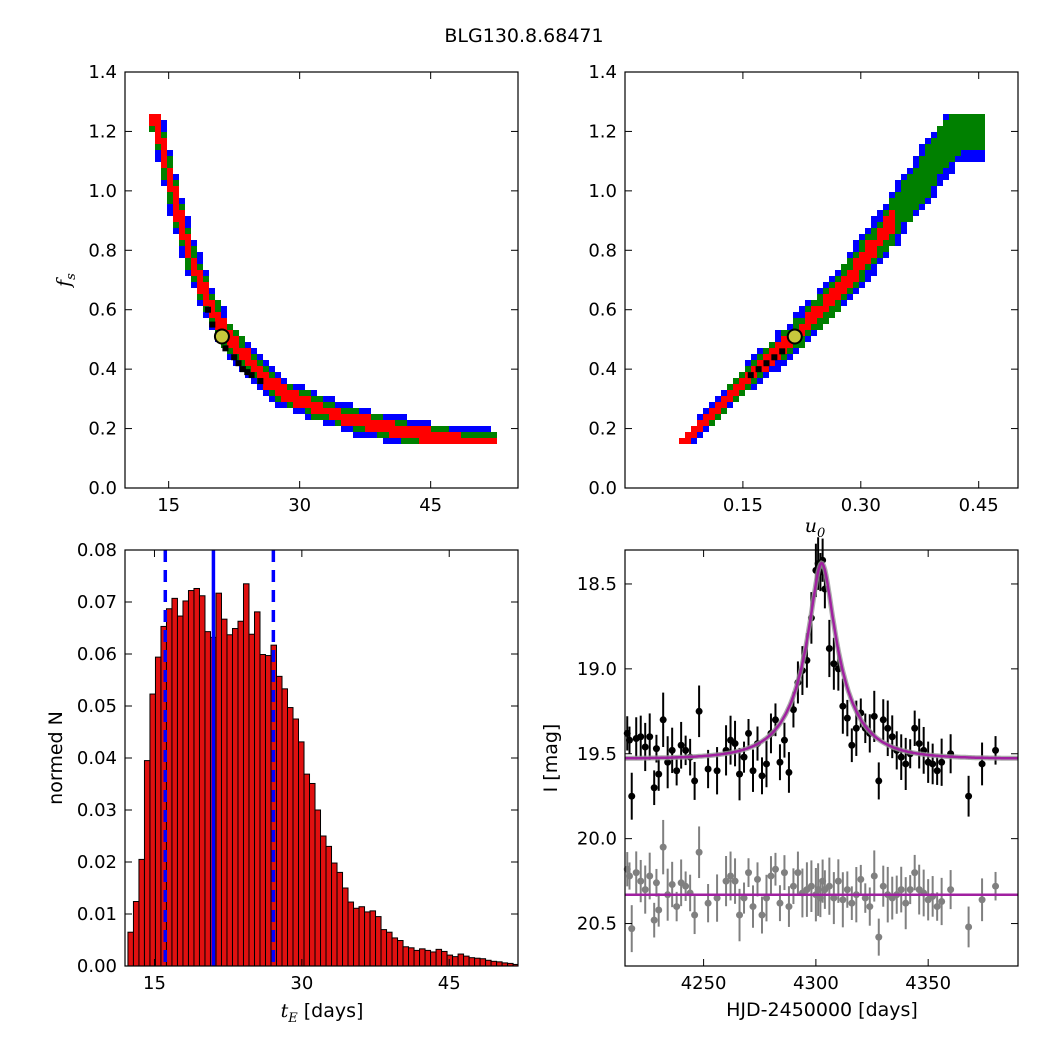 This screenshot has width=1050, height=1050. What do you see at coordinates (821, 660) in the screenshot?
I see `model-envelope` at bounding box center [821, 660].